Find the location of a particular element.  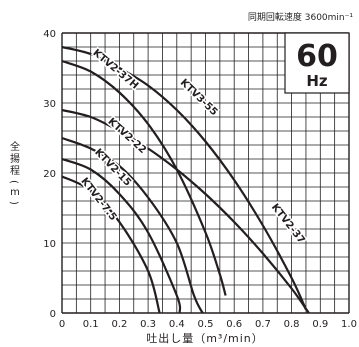

speed-note: 同期回転速度 3600min⁻¹ is located at coordinates (300, 17).